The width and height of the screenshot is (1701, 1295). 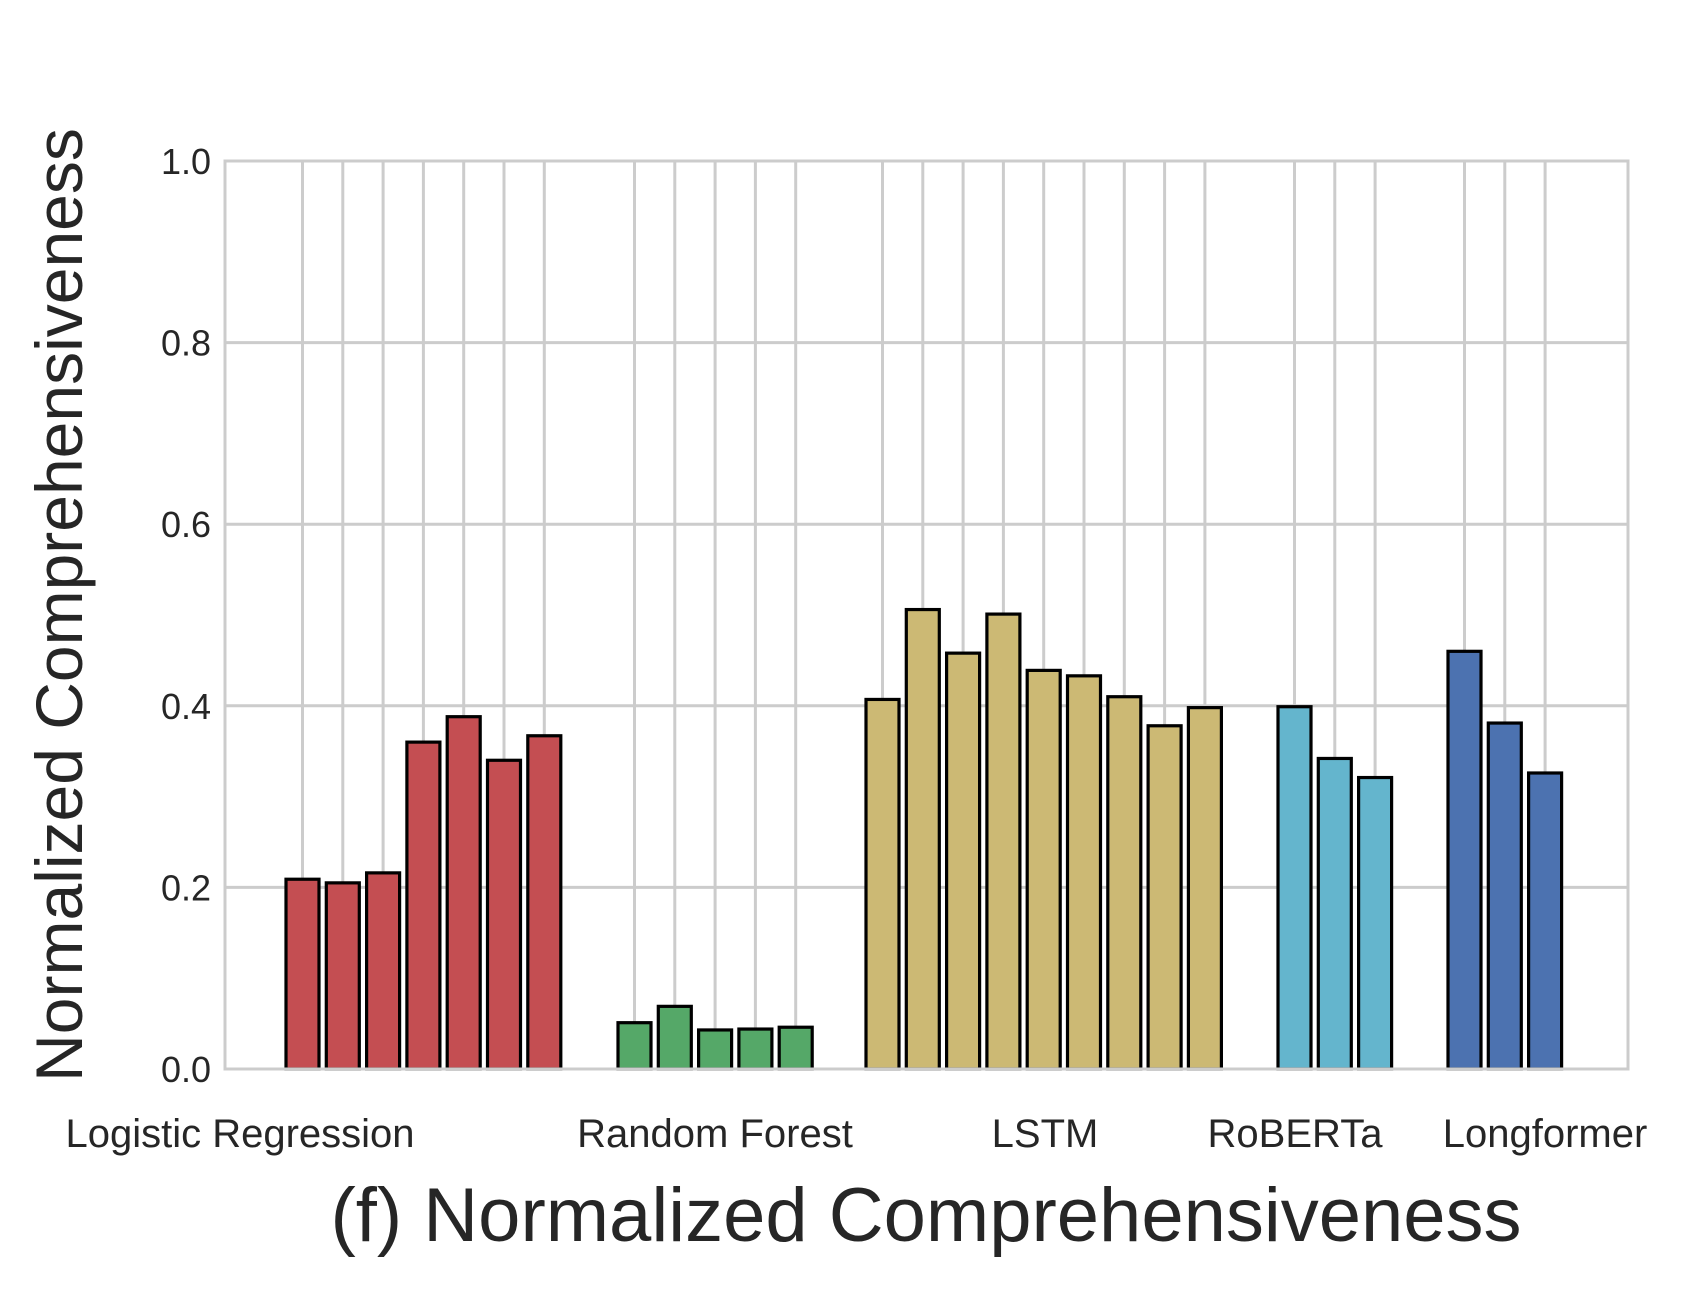 I want to click on y-tick-labels: 0.0 0.2 0.4 0.6 0.8 1.0, so click(x=186, y=615).